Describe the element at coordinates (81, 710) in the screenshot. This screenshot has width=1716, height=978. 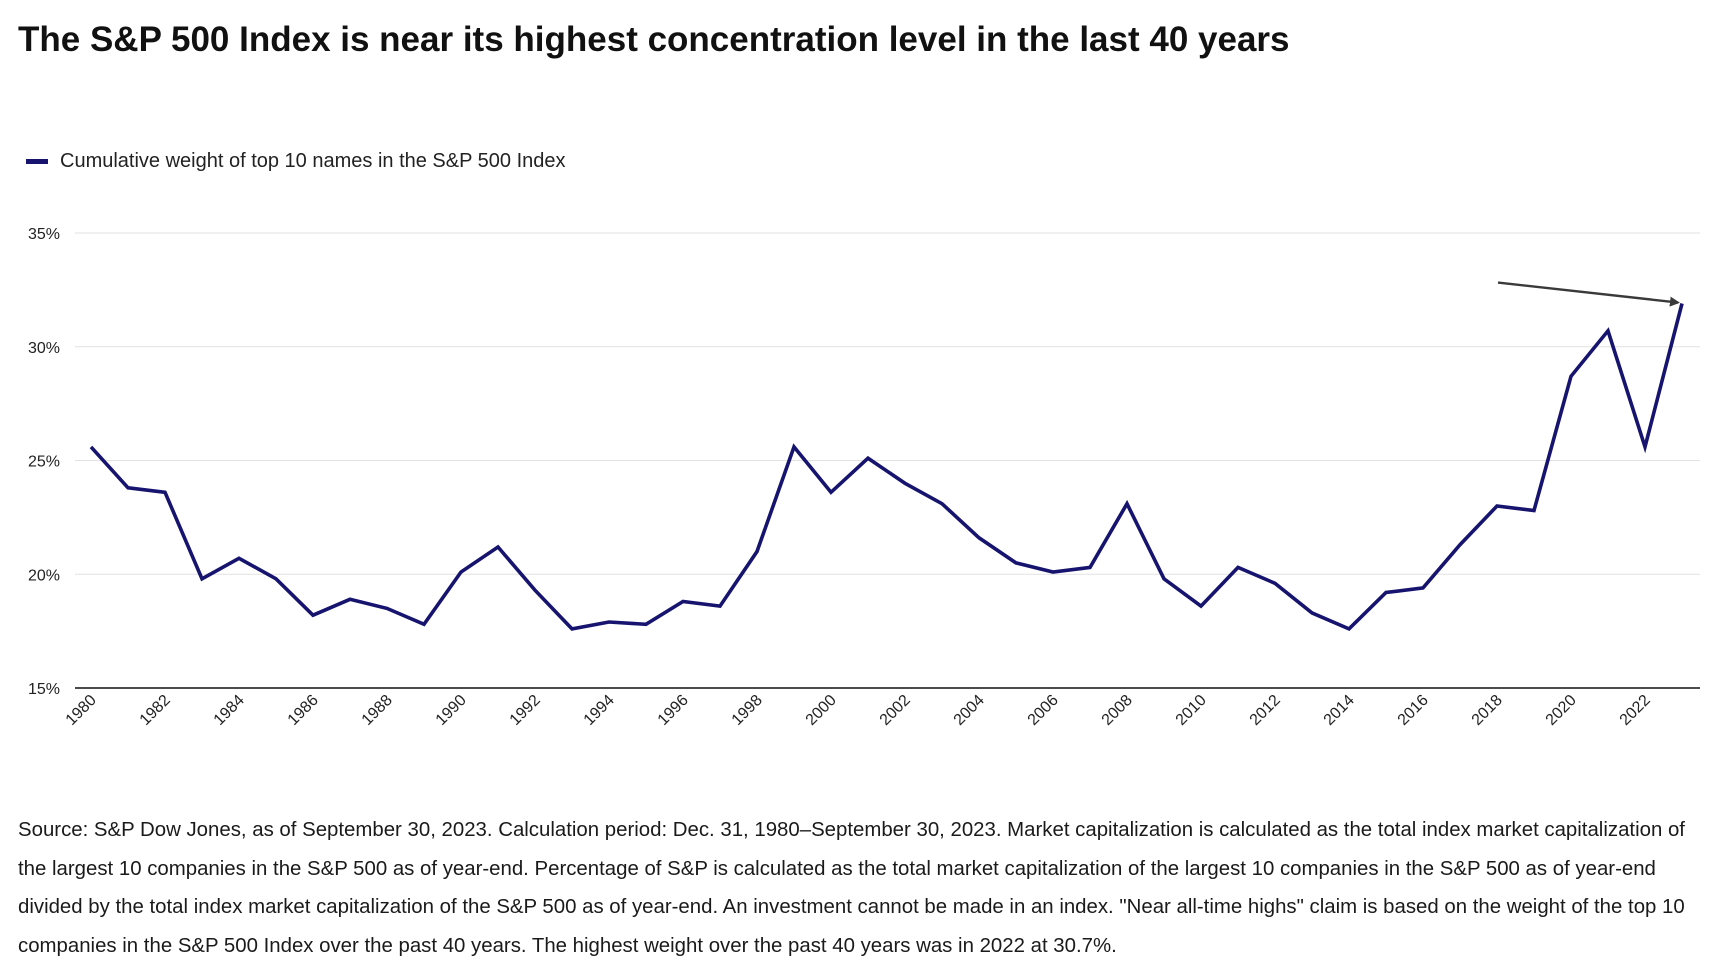
I see `x-tick-label: 1980` at that location.